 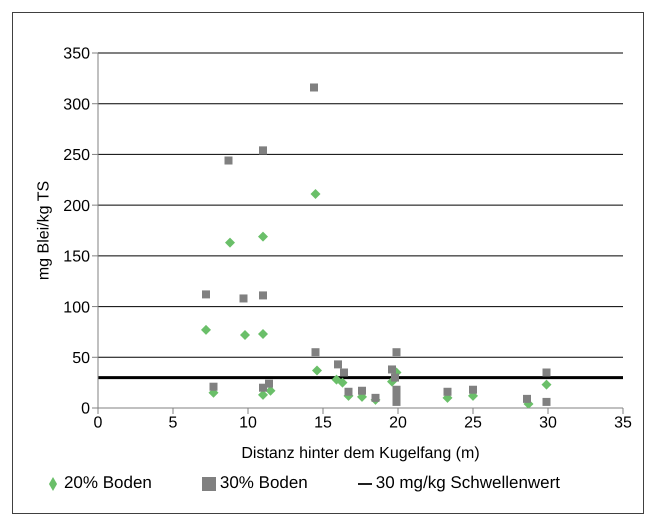 What do you see at coordinates (623, 423) in the screenshot?
I see `x-tick-label: 35` at bounding box center [623, 423].